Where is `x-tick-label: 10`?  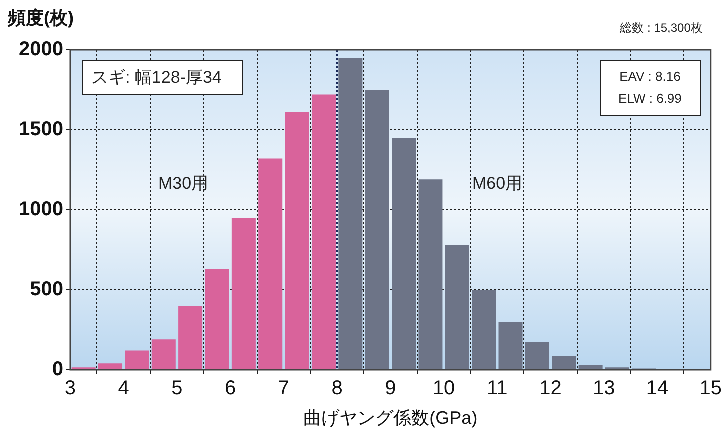 x-tick-label: 10 is located at coordinates (444, 389).